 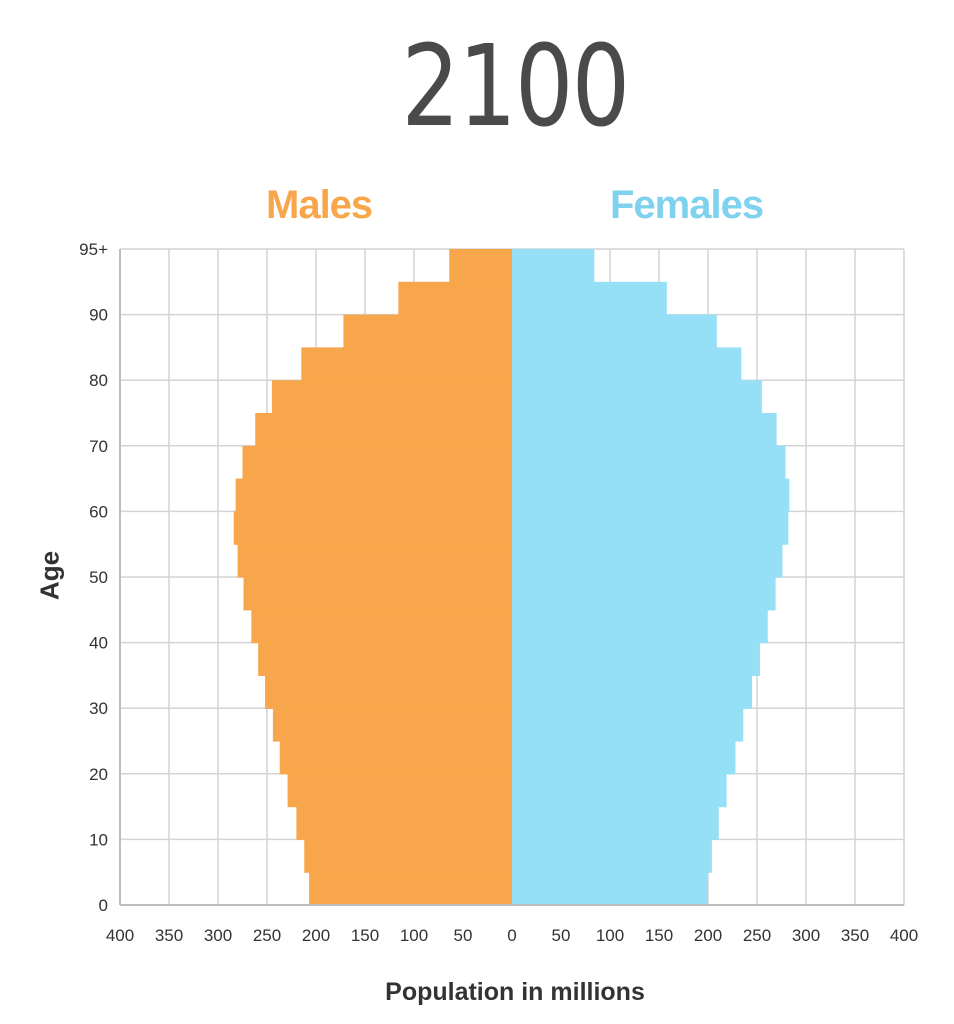 What do you see at coordinates (98, 577) in the screenshot?
I see `y-tick-label: 50` at bounding box center [98, 577].